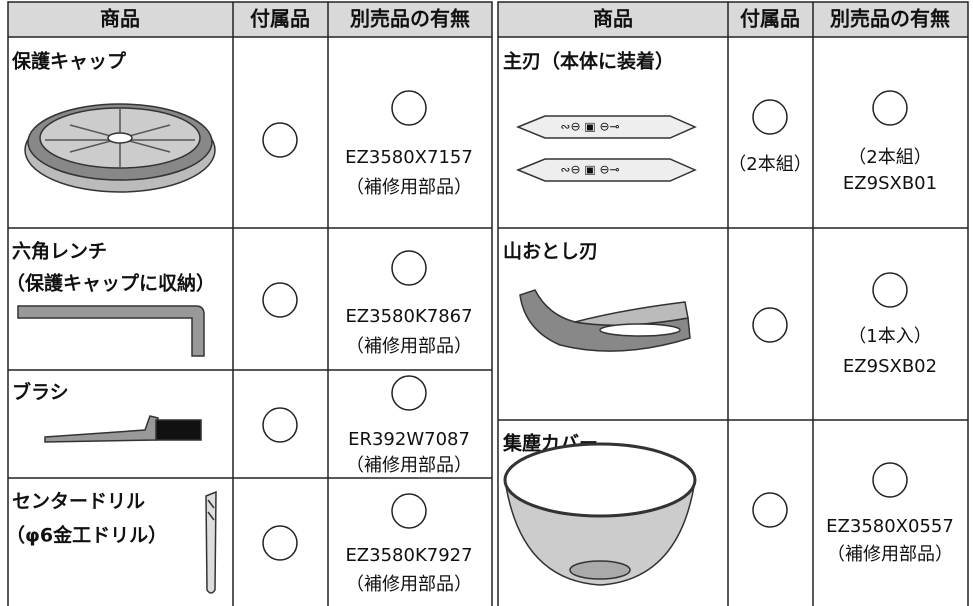 Image resolution: width=973 pixels, height=606 pixels. I want to click on wrench-illustration, so click(111, 331).